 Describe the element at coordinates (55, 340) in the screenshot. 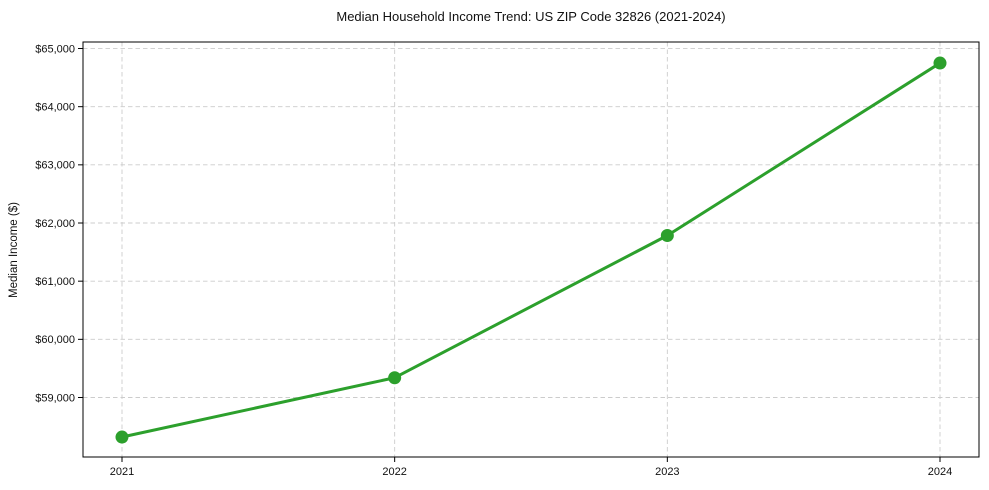

I see `y-tick-label: $60,000` at that location.